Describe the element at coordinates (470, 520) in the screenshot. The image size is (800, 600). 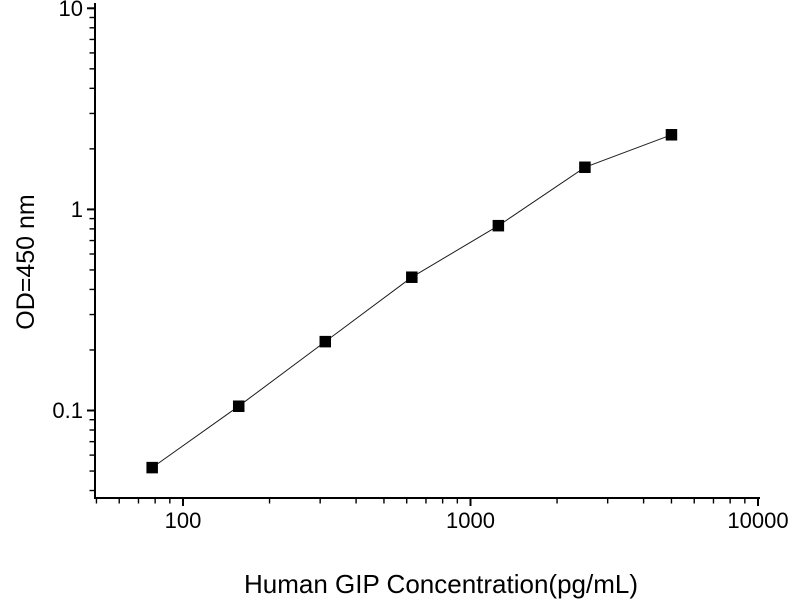
I see `x-tick-label: 1000` at that location.